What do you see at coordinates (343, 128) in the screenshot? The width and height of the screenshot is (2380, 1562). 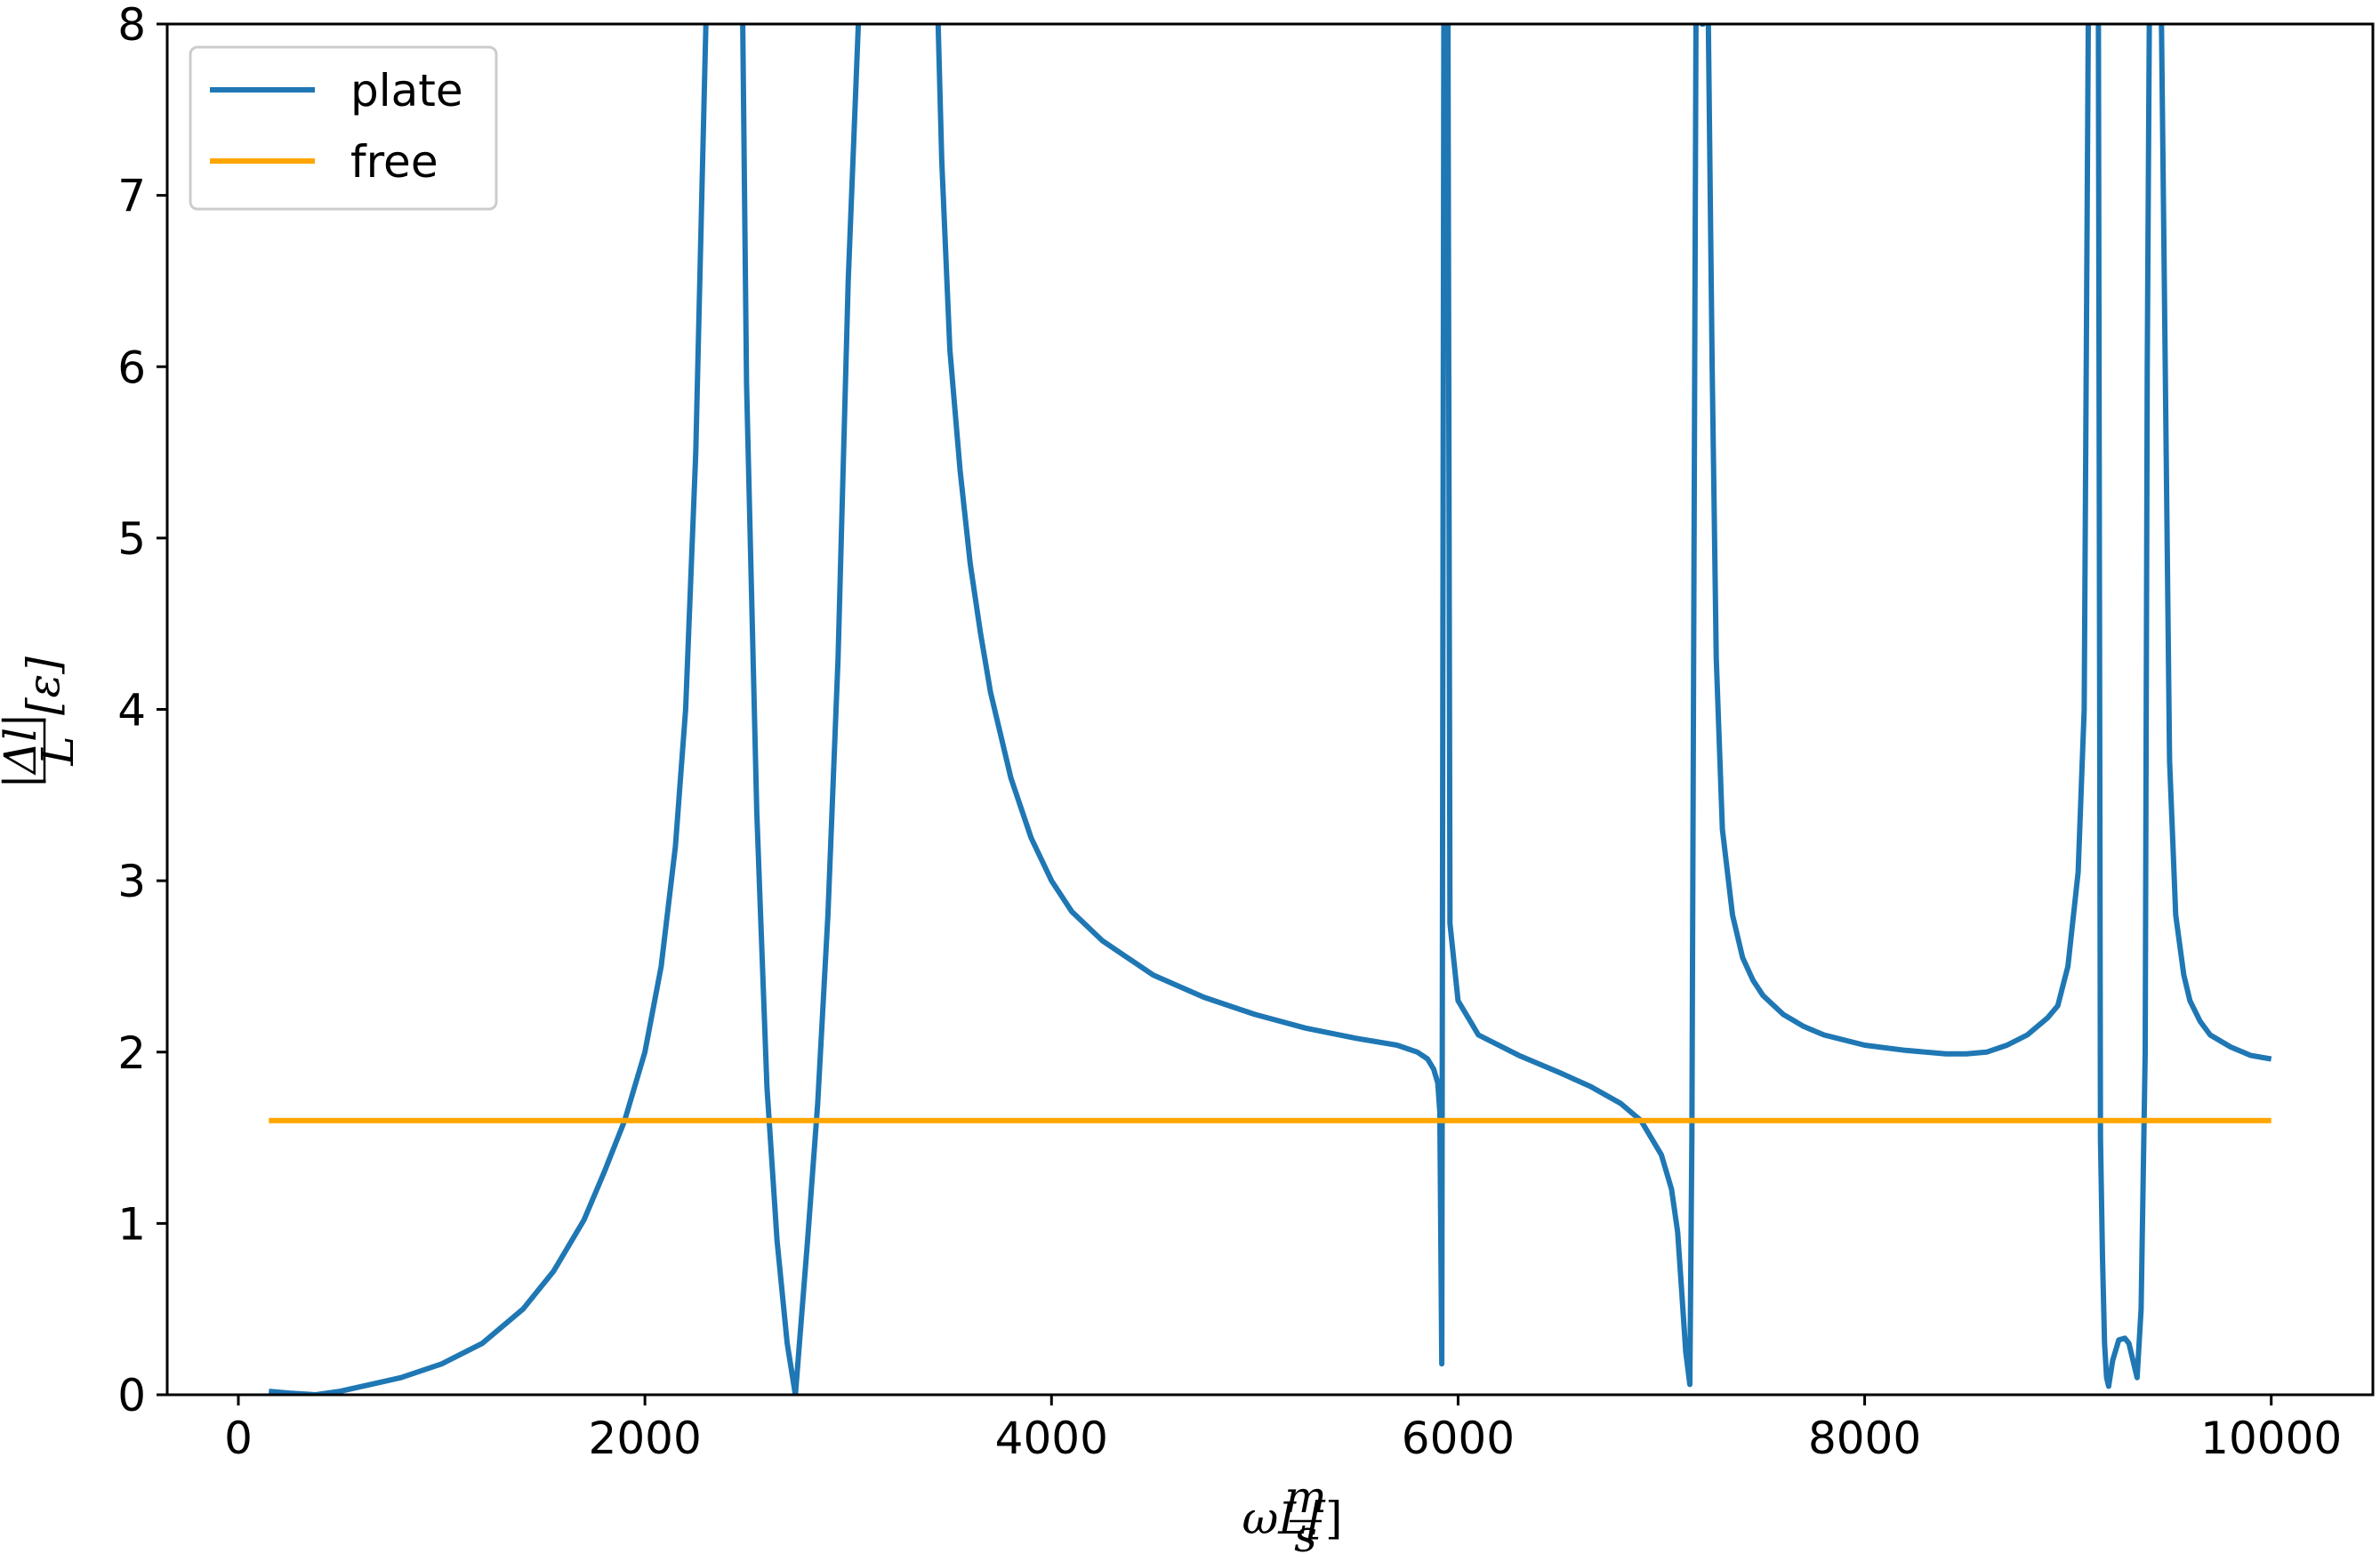 I see `legend: plate free` at bounding box center [343, 128].